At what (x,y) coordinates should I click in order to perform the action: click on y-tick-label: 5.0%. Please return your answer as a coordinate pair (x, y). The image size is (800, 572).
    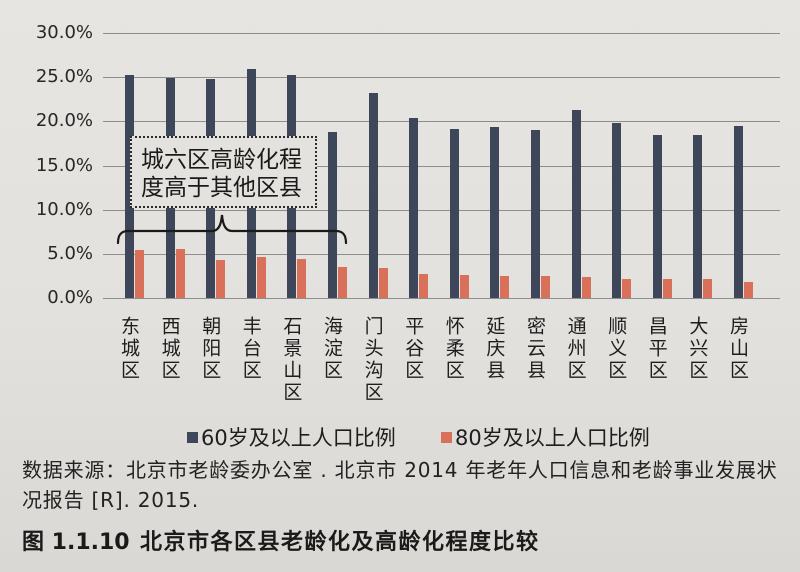
    Looking at the image, I should click on (70, 253).